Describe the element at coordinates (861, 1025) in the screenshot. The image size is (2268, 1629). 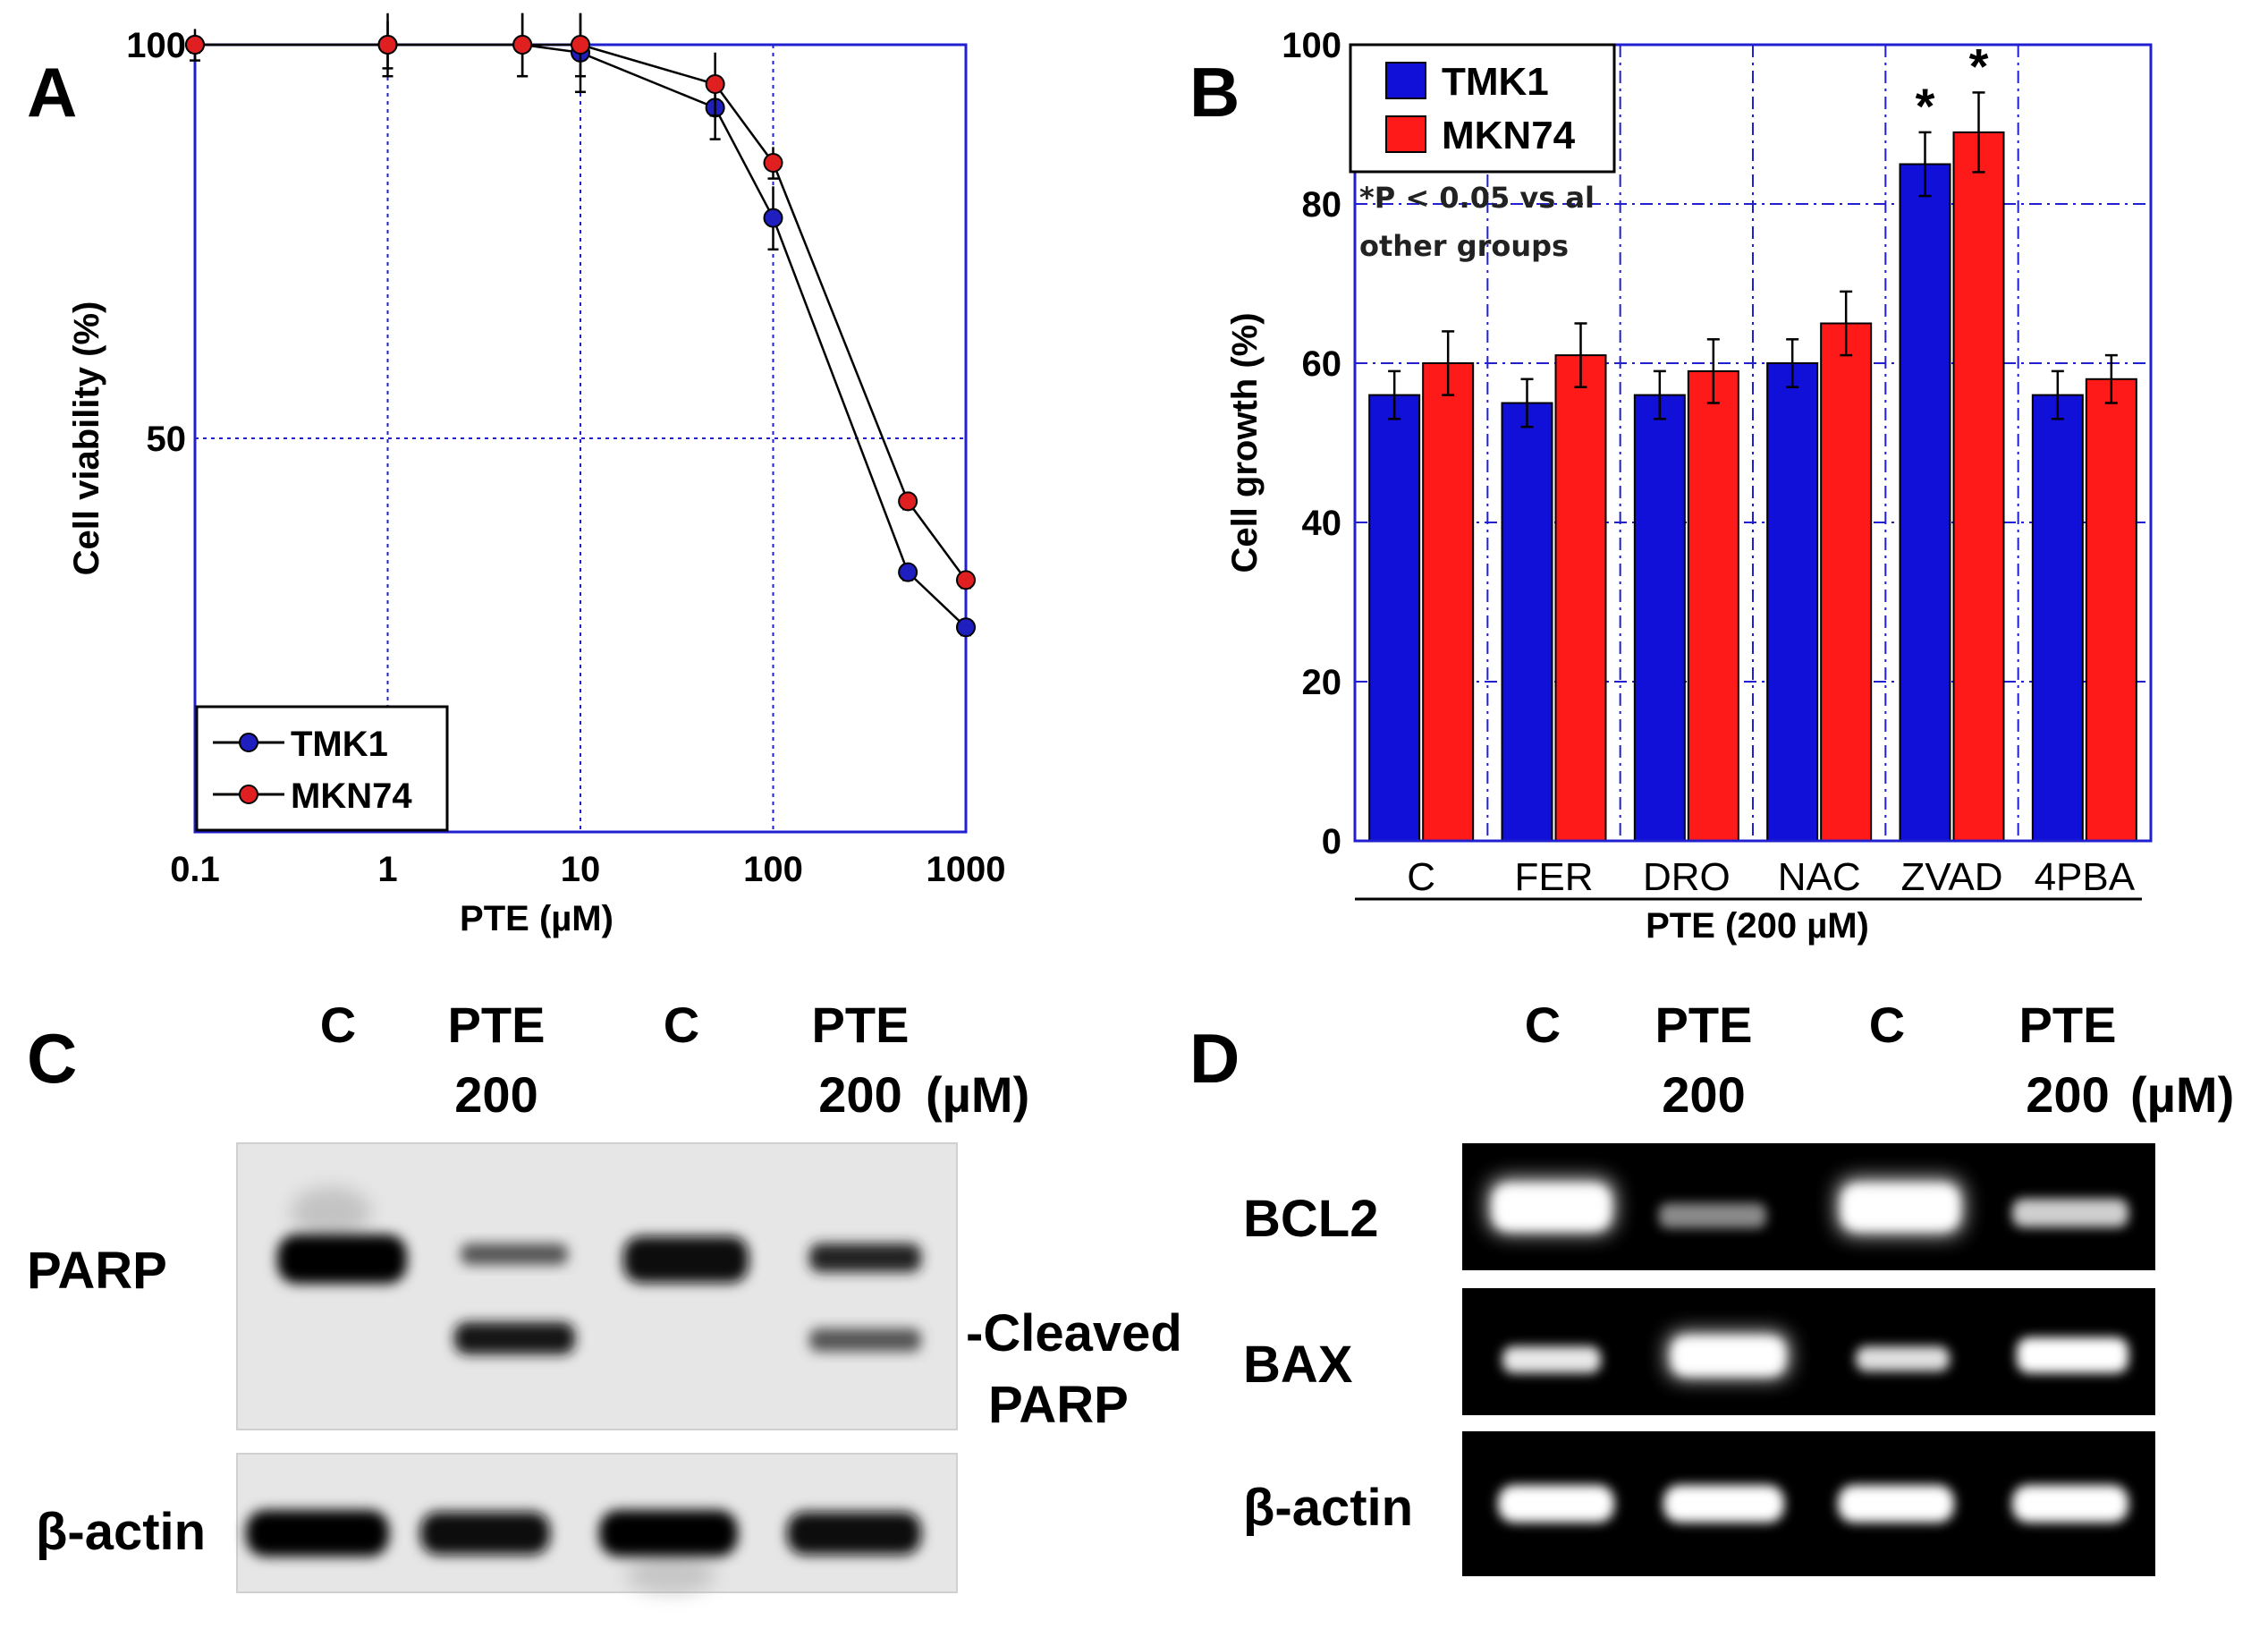
I see `panel-c-lane-4-top: PTE` at that location.